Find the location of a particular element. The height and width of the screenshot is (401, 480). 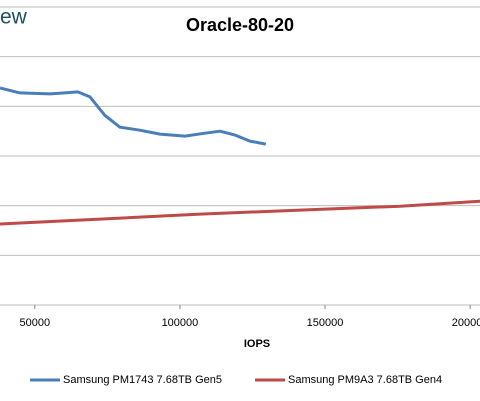

chart-title: Oracle-80-20 is located at coordinates (240, 25).